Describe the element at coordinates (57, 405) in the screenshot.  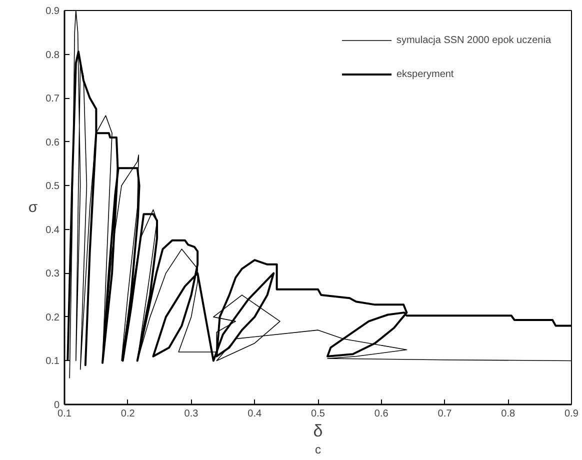
I see `y-tick-label: 0` at that location.